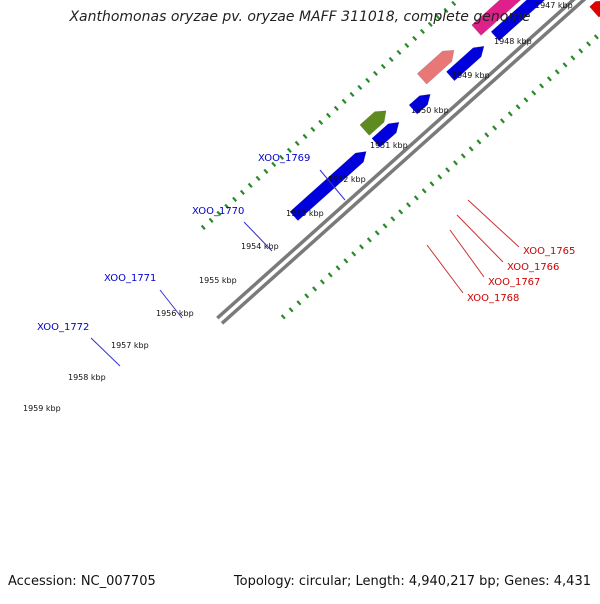 The image size is (600, 604). Describe the element at coordinates (42, 408) in the screenshot. I see `scale-label: 1959 kbp` at that location.